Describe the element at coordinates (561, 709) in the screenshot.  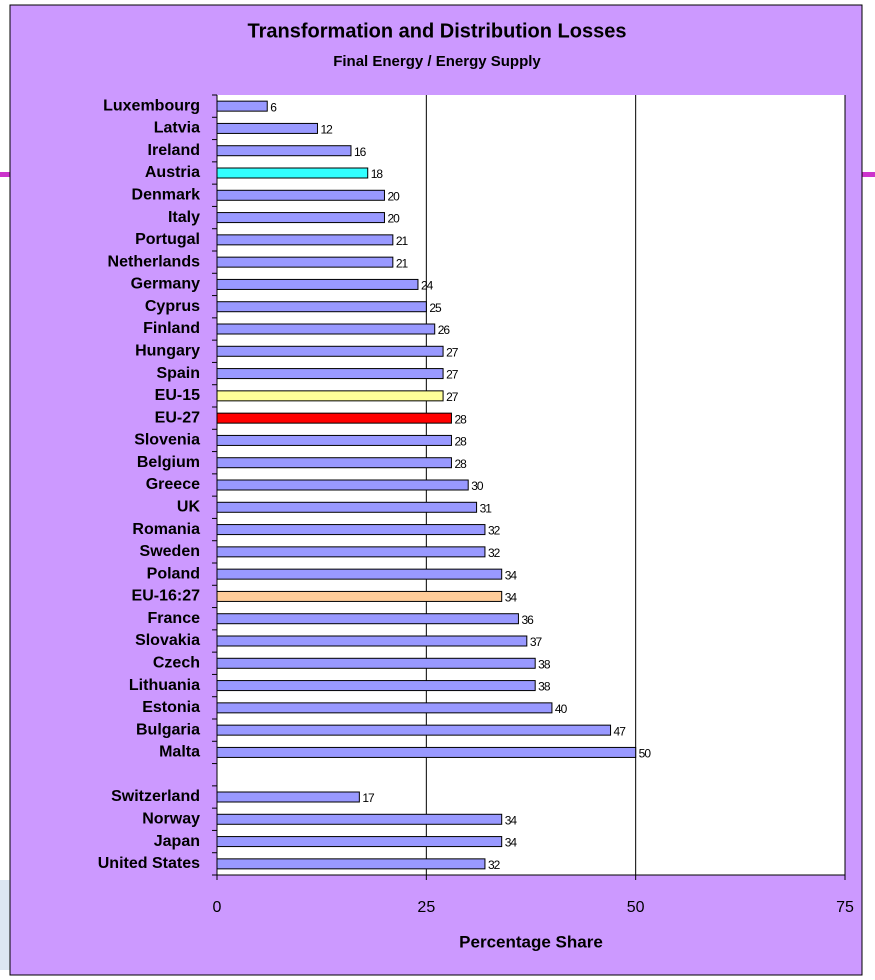
I see `data-label: 40` at that location.